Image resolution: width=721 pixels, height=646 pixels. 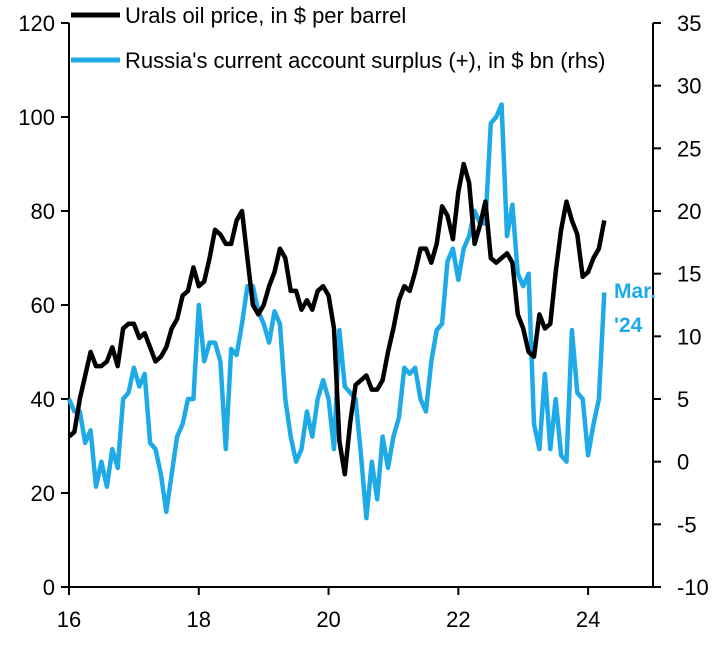 What do you see at coordinates (588, 619) in the screenshot?
I see `x-axis-tick-label: 24` at bounding box center [588, 619].